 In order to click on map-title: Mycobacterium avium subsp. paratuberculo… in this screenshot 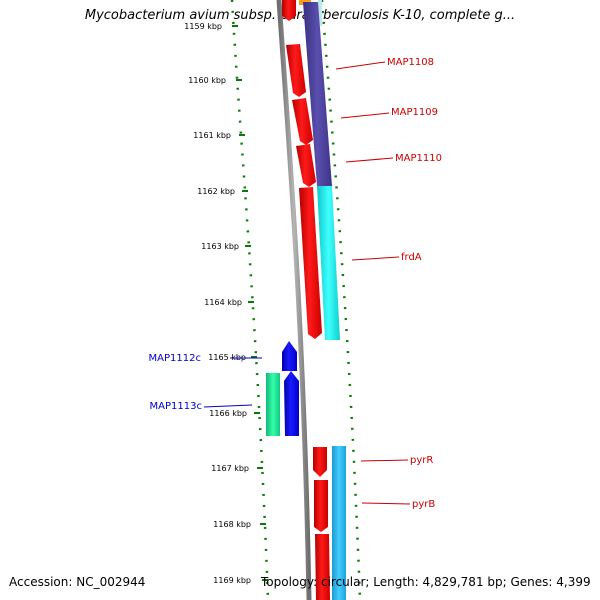, I will do `click(300, 15)`.